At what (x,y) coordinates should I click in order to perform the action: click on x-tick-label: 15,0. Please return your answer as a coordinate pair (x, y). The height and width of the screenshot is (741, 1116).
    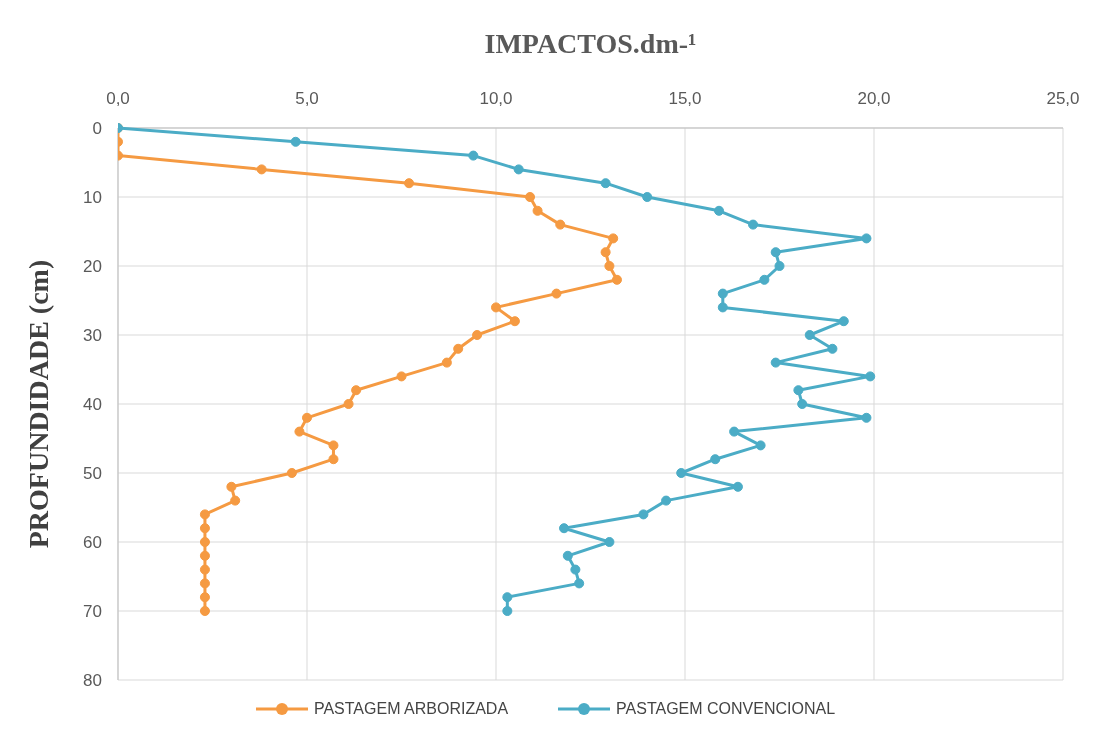
    Looking at the image, I should click on (685, 98).